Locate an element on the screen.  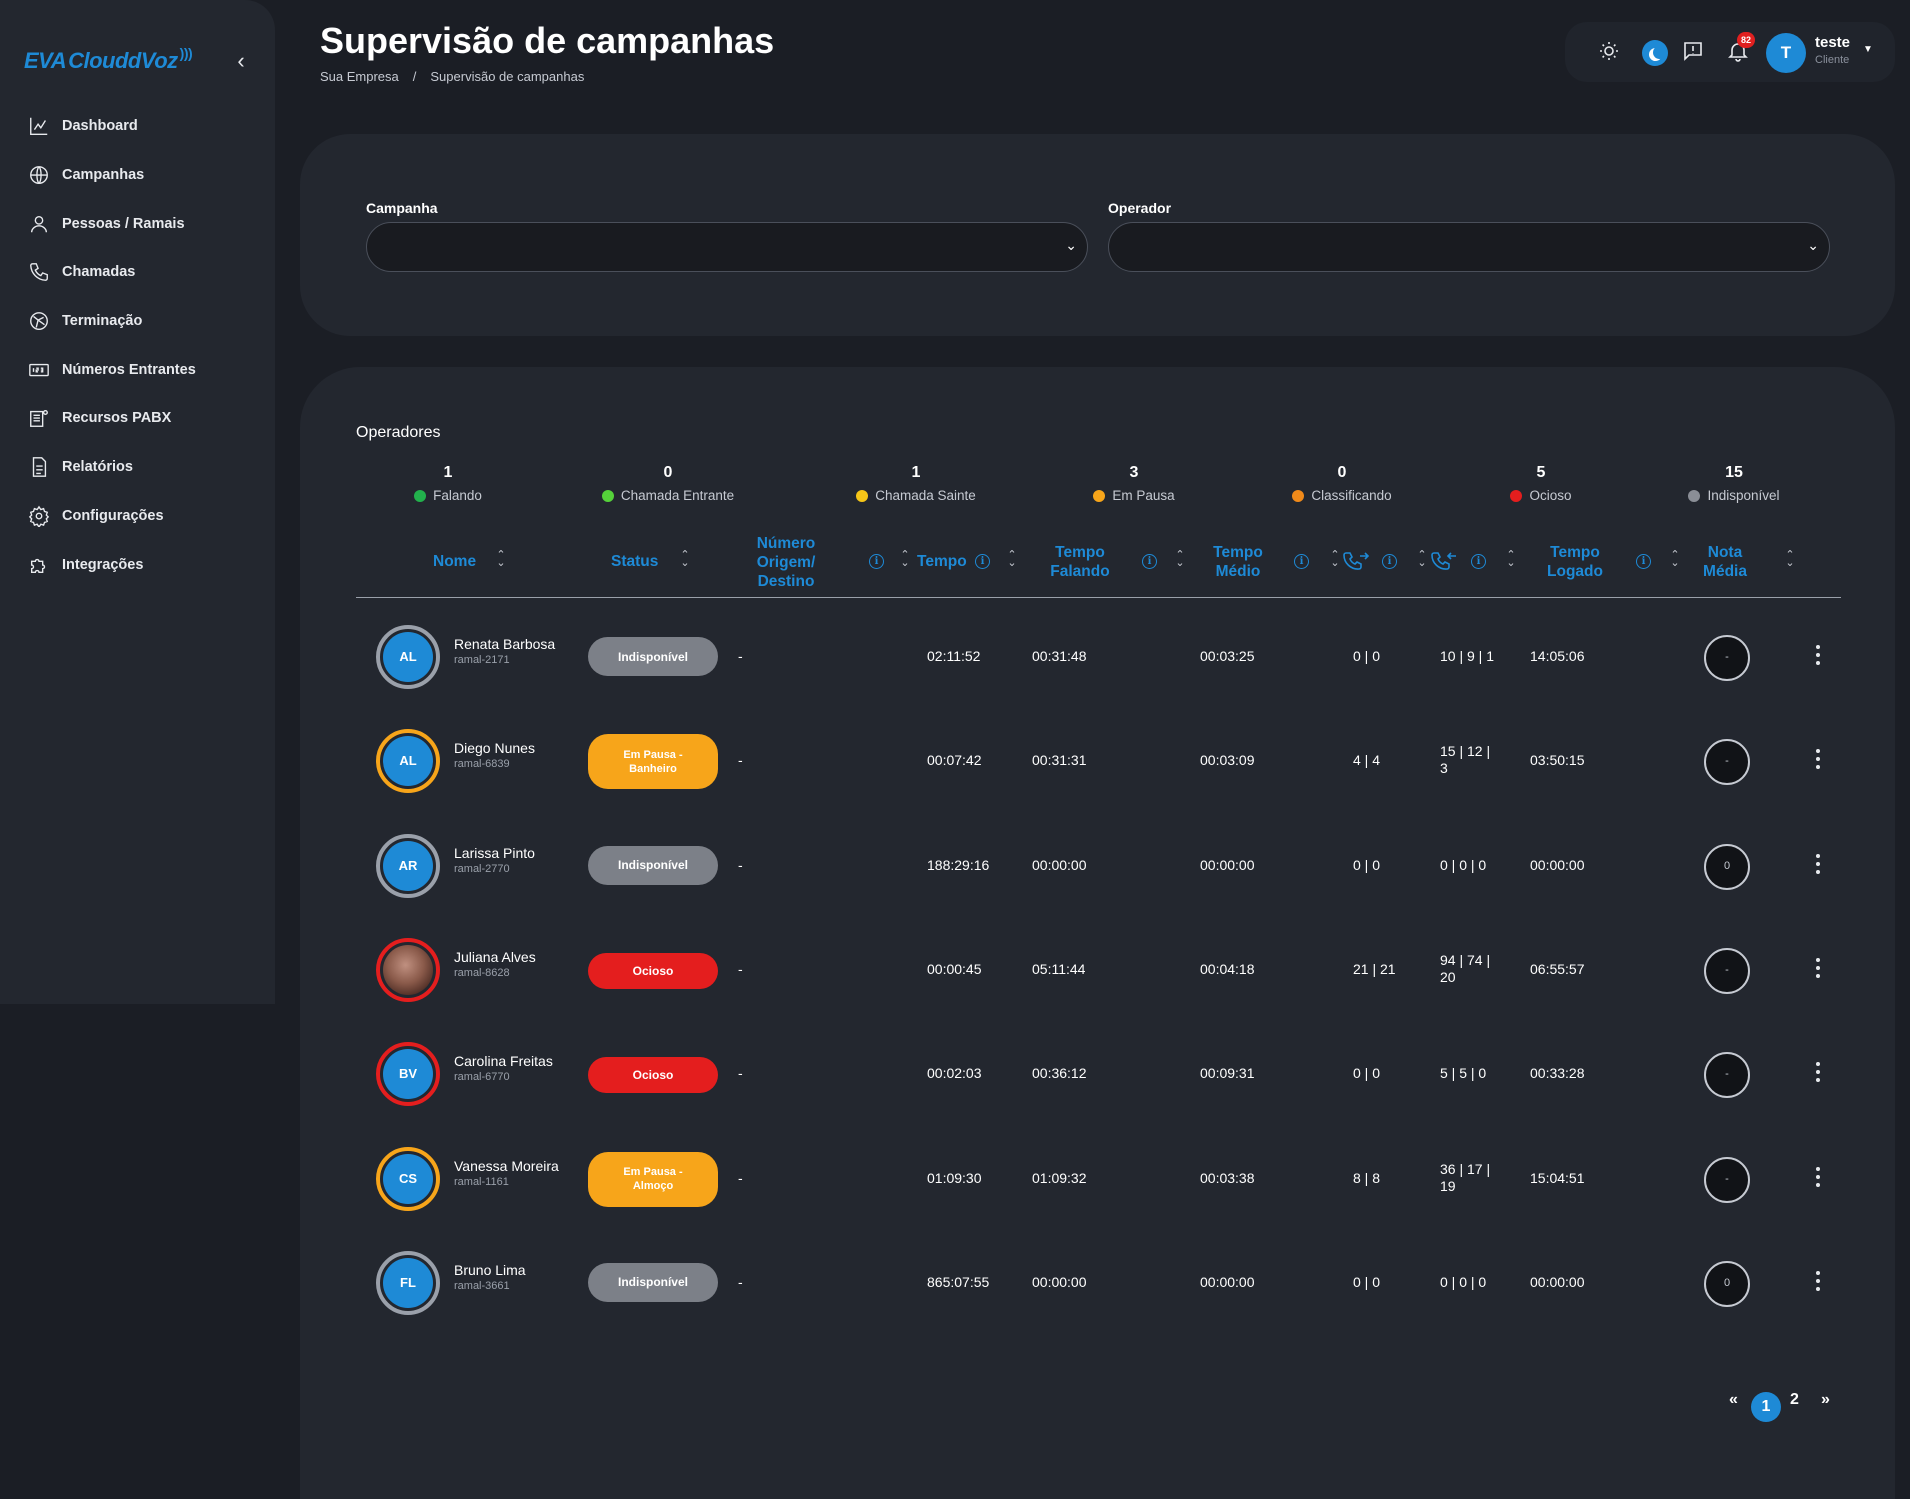
column-tempo: Tempo is located at coordinates (942, 561).